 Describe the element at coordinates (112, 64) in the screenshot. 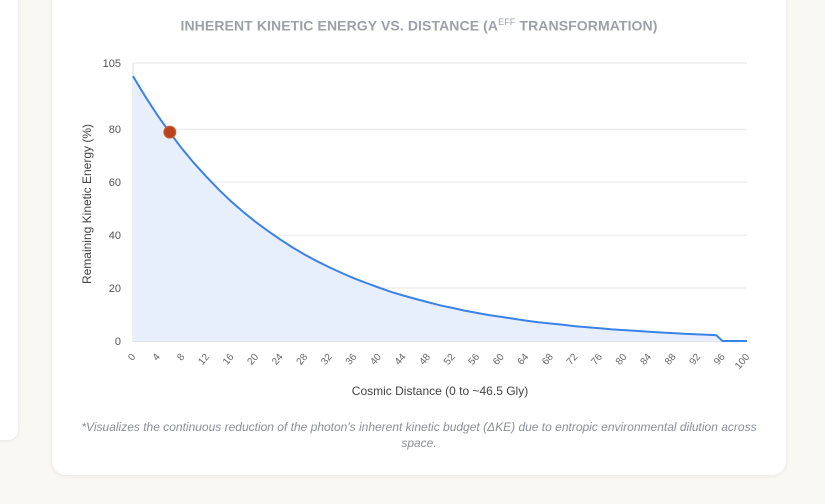

I see `y-tick-label: 105` at that location.